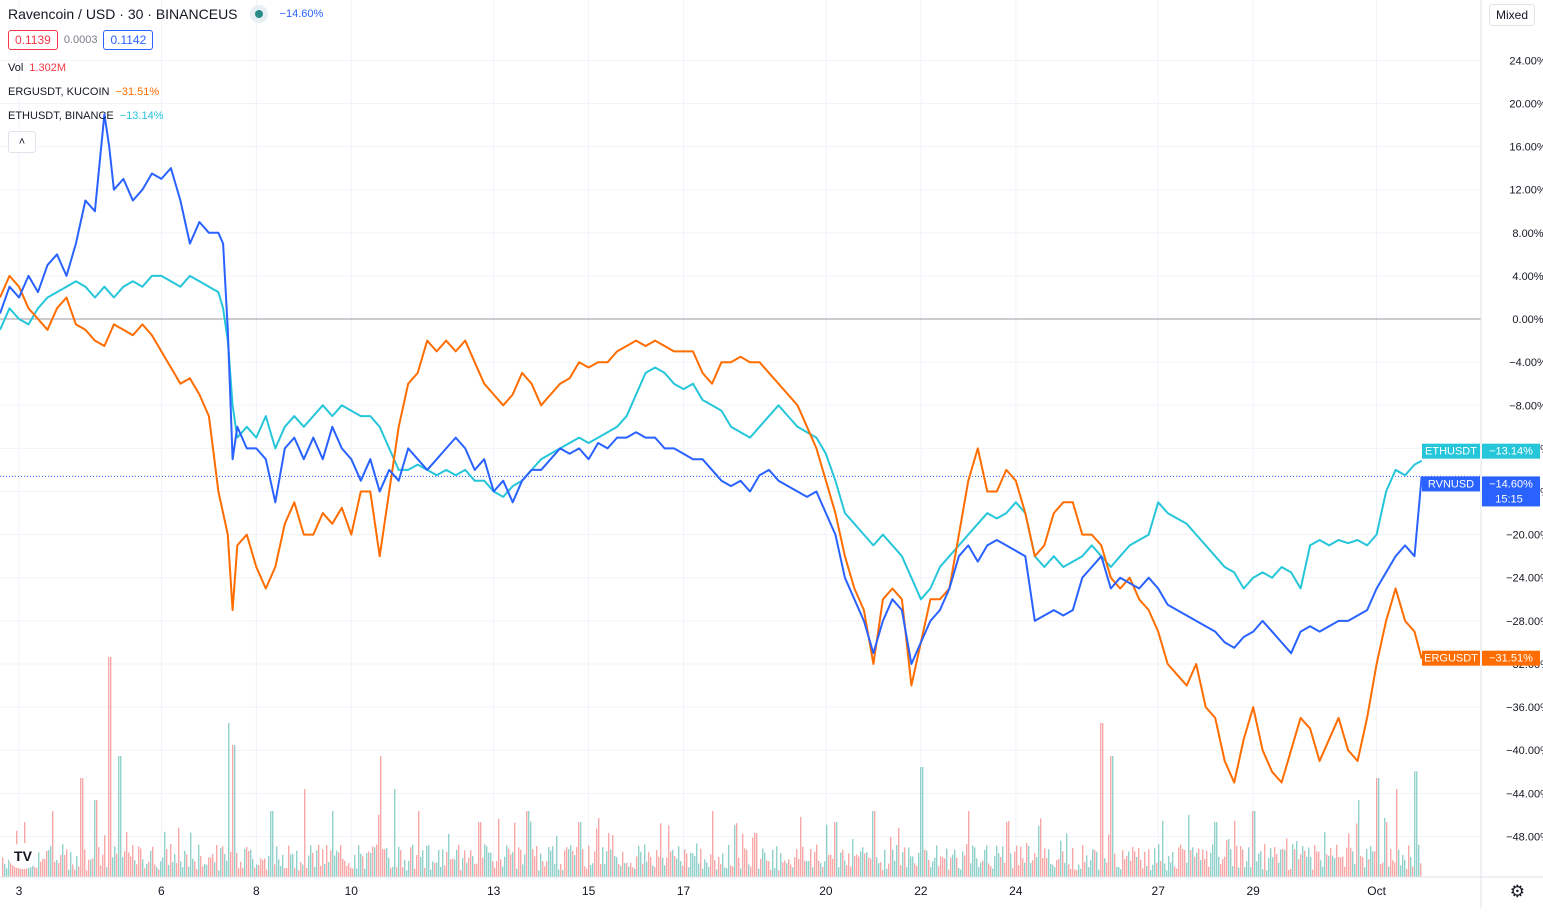 This screenshot has width=1543, height=913. Describe the element at coordinates (128, 40) in the screenshot. I see `buy-price-button: 0.1142` at that location.